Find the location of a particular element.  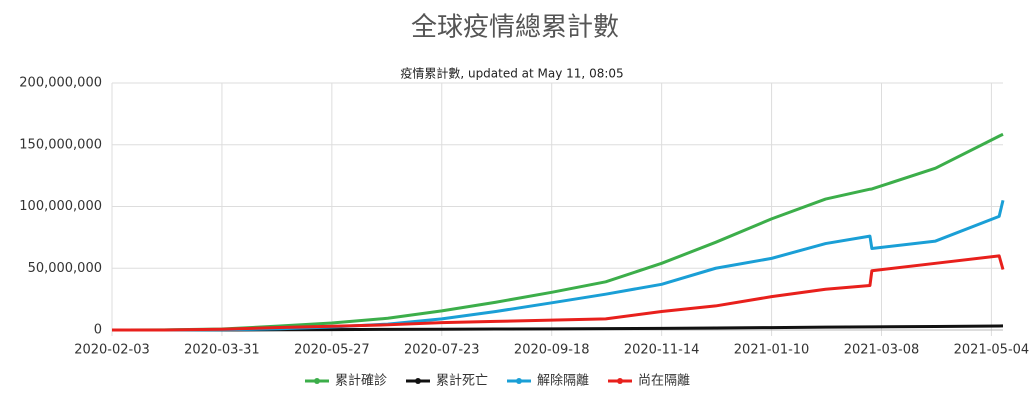

x-tick-label: 2020-11-14 is located at coordinates (662, 350).